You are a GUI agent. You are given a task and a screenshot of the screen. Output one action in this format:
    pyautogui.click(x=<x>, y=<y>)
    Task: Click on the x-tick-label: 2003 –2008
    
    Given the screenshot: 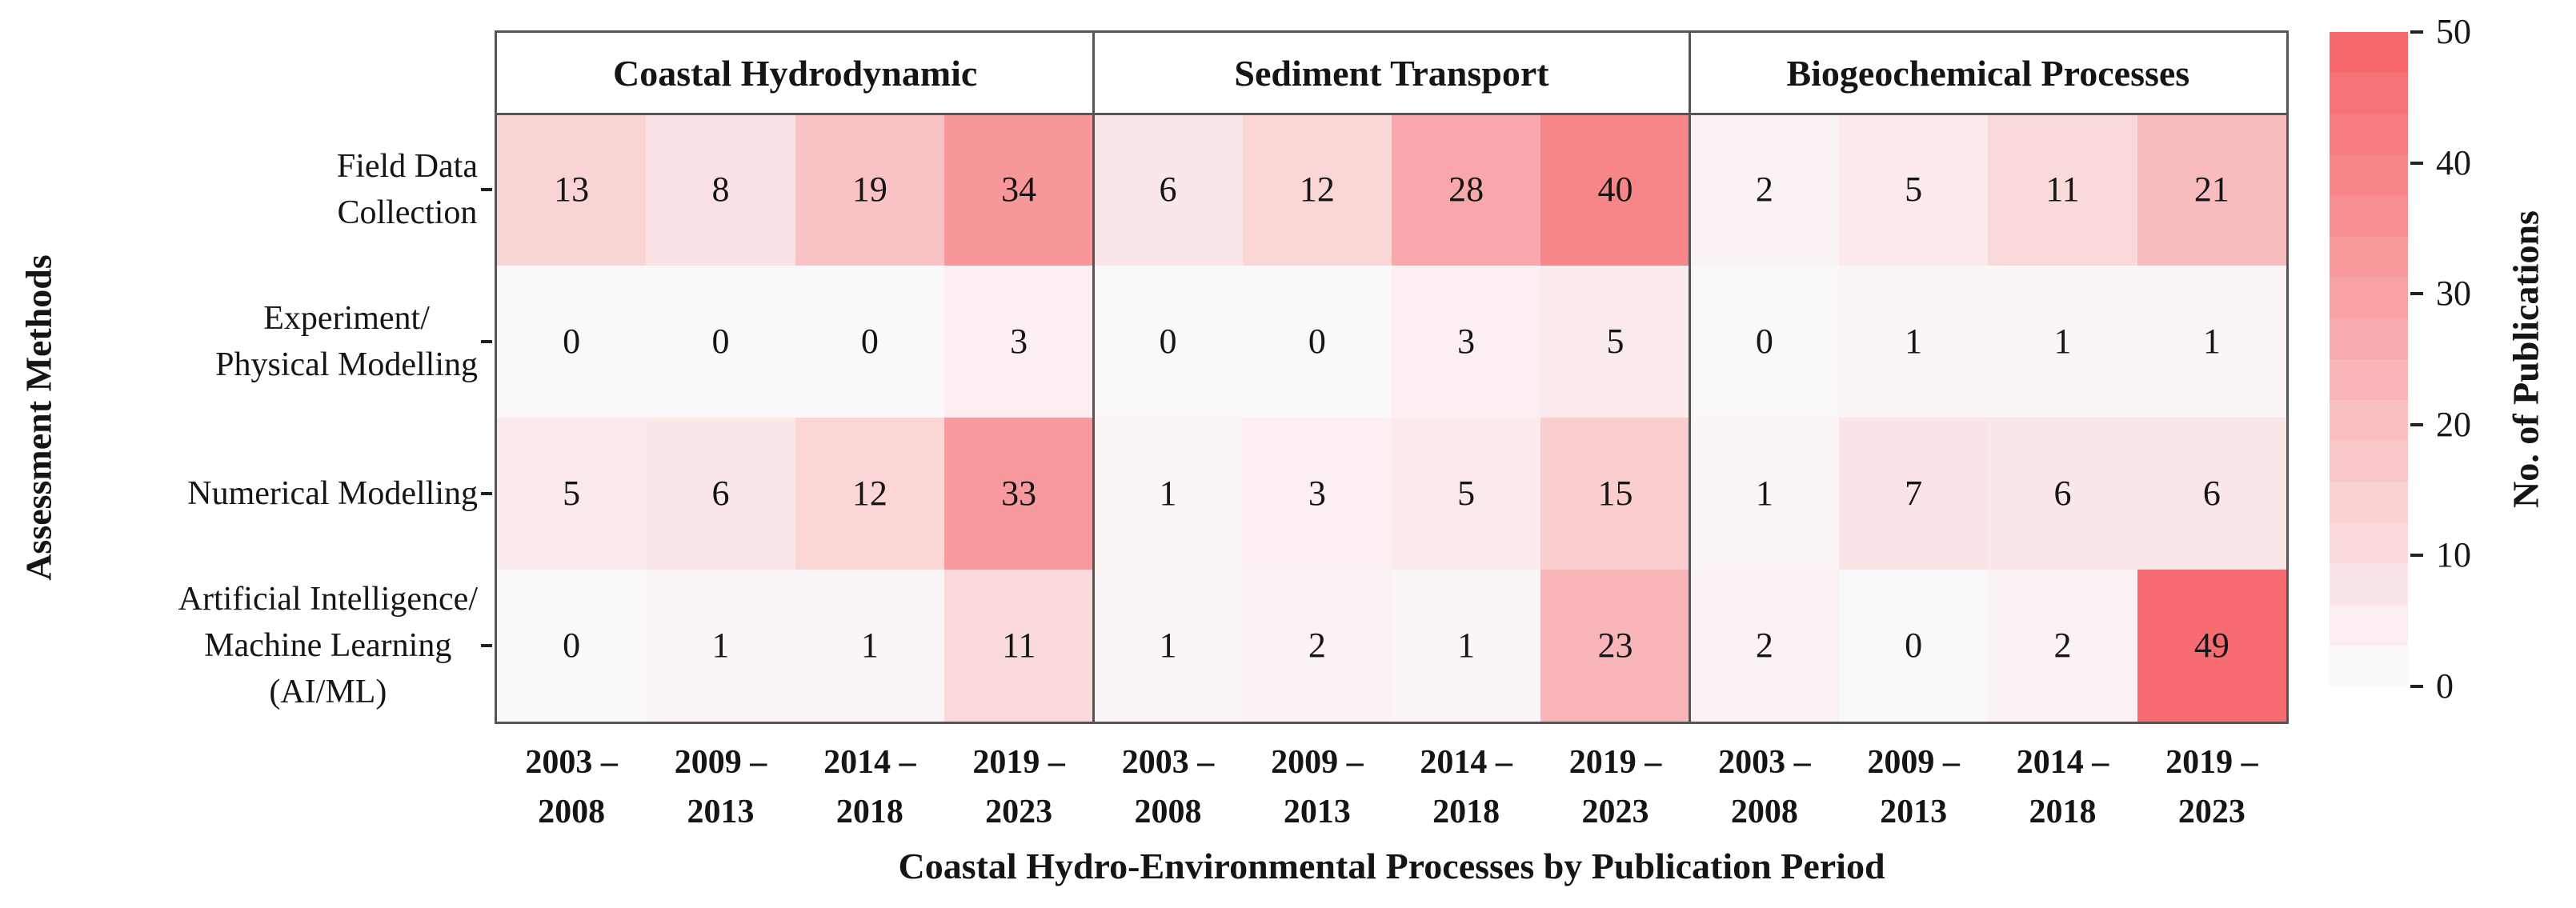 What is the action you would take?
    pyautogui.click(x=1168, y=787)
    